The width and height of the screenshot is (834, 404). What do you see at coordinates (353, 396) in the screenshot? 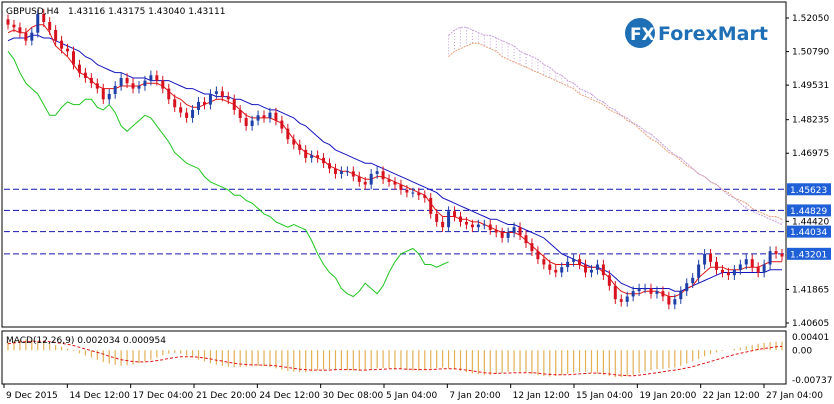
I see `time-tick-label: 30 Dec 08:00` at bounding box center [353, 396].